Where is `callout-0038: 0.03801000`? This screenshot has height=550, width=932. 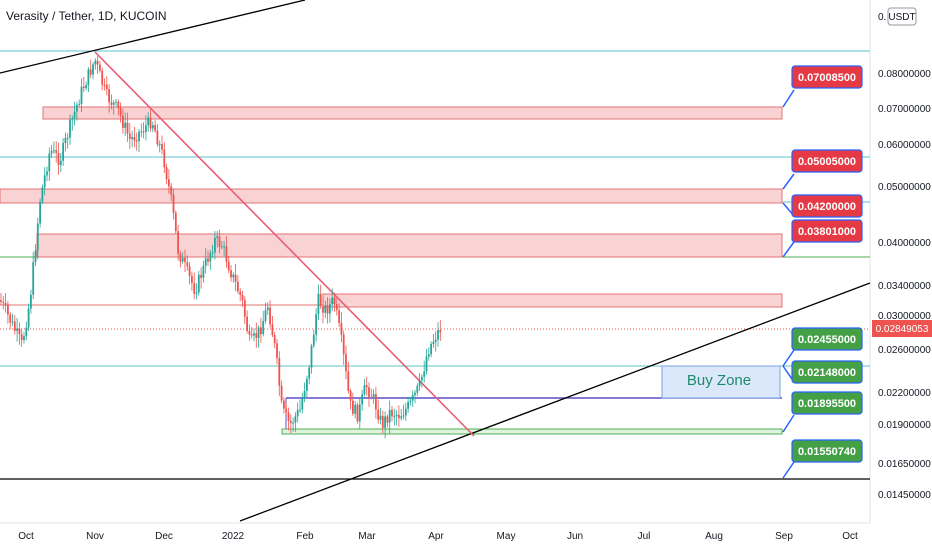 callout-0038: 0.03801000 is located at coordinates (827, 231).